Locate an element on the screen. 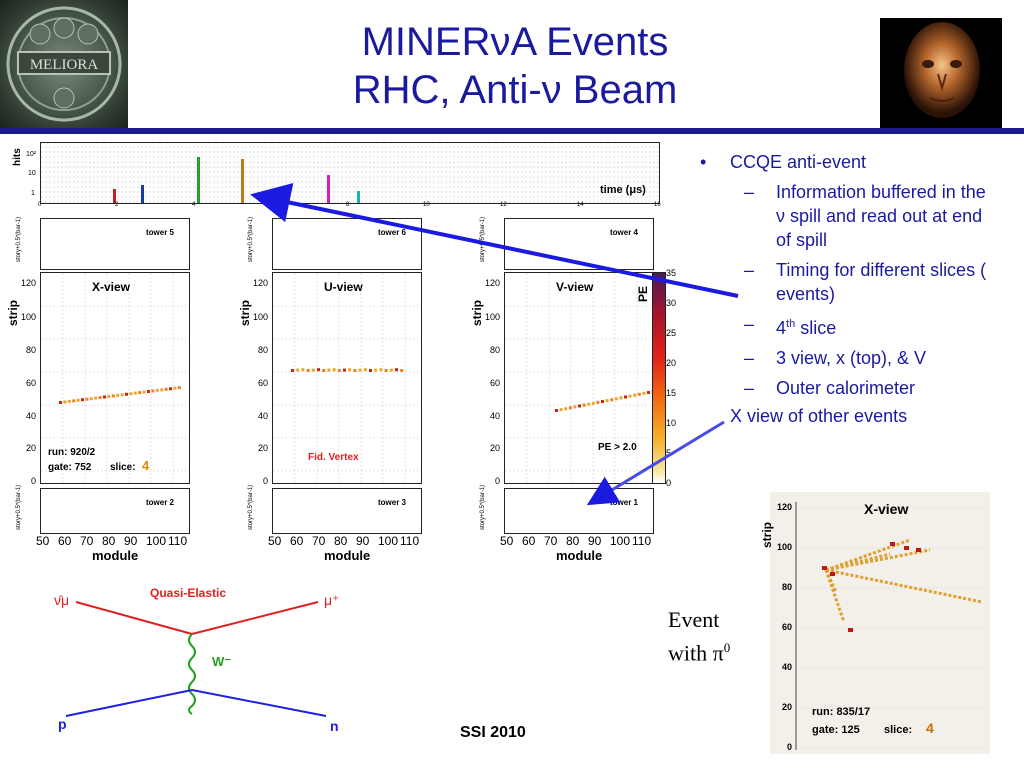  caption-line-1: Event is located at coordinates (694, 619).